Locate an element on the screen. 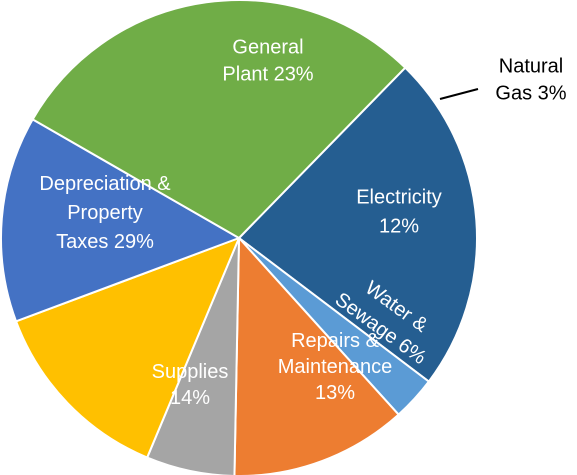  slice-label-supplies: Supplies 14% is located at coordinates (190, 385).